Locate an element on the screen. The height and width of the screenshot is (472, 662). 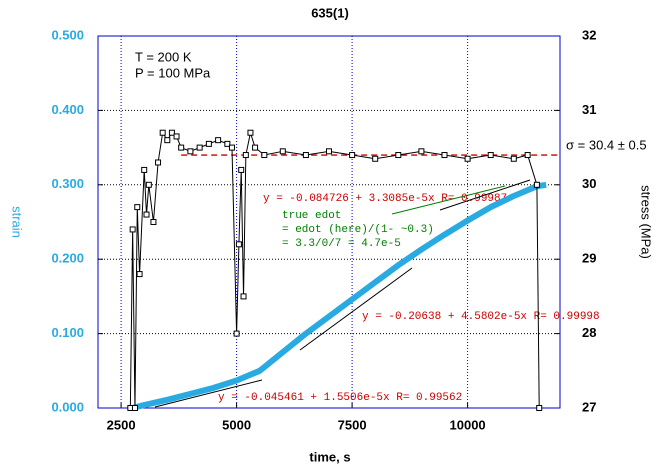
y-tick-label: 0.100 is located at coordinates (67, 332).